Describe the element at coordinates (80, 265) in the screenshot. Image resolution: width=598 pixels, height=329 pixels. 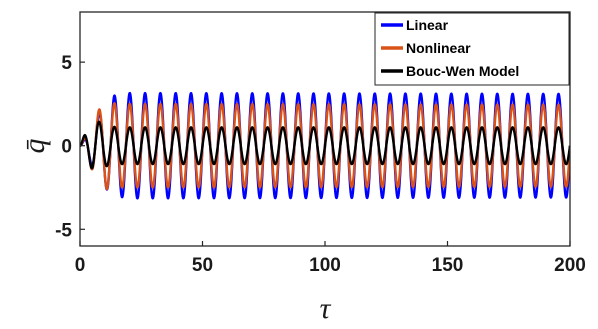
I see `x-tick-label: 0` at that location.